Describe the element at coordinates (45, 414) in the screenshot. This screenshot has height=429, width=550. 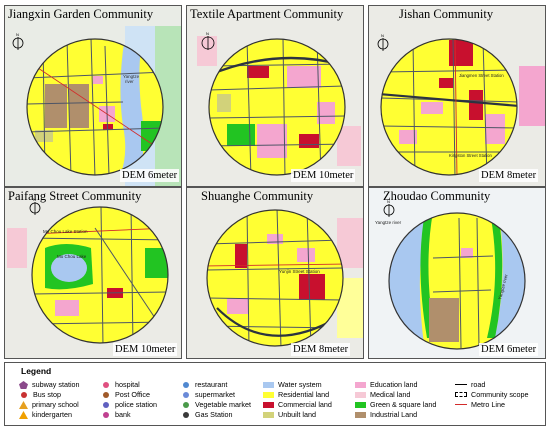
I see `legend-item-kindergarten: kindergarten` at that location.